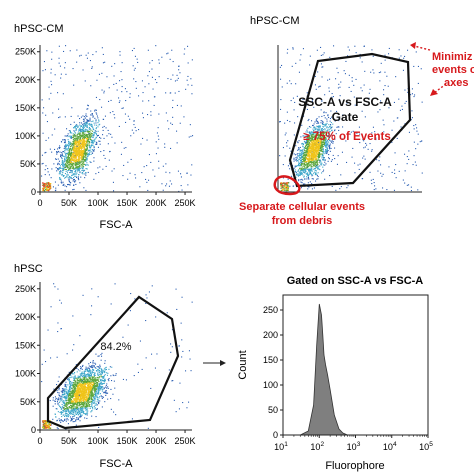 The height and width of the screenshot is (474, 474). What do you see at coordinates (33, 192) in the screenshot?
I see `y-tick-label: 0` at bounding box center [33, 192].